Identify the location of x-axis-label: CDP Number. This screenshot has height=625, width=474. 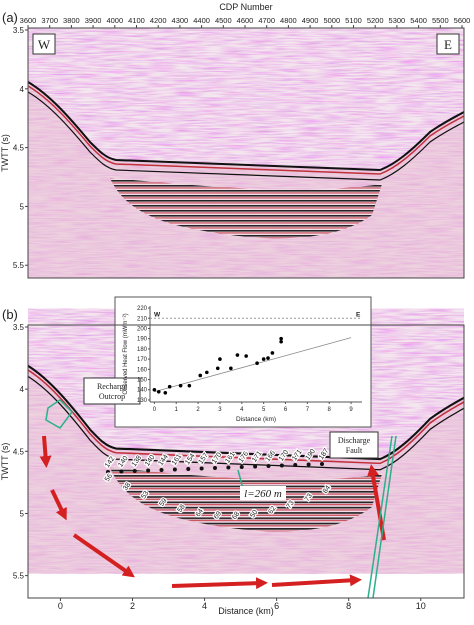
(245, 7).